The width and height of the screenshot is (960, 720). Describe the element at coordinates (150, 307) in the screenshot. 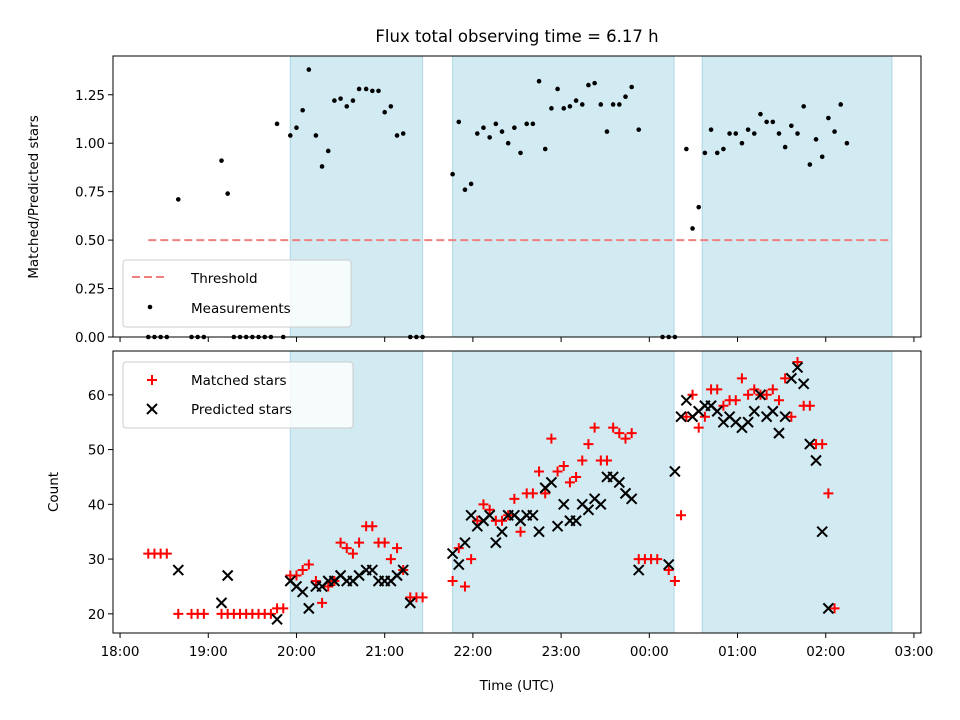

I see `legend-measurement-swatch` at that location.